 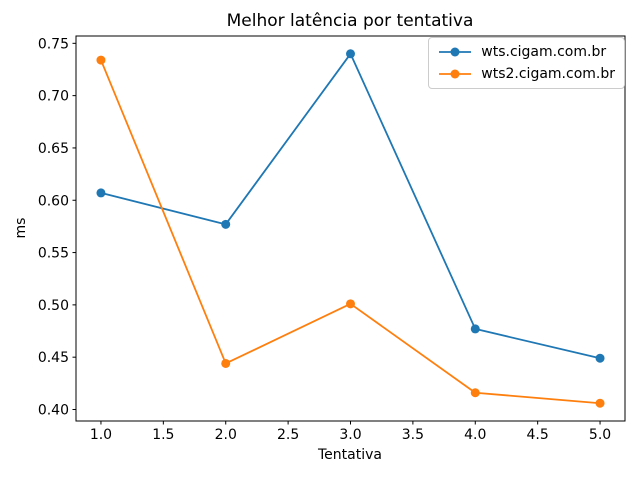 I want to click on y-tick-label: 0.75, so click(x=53, y=44).